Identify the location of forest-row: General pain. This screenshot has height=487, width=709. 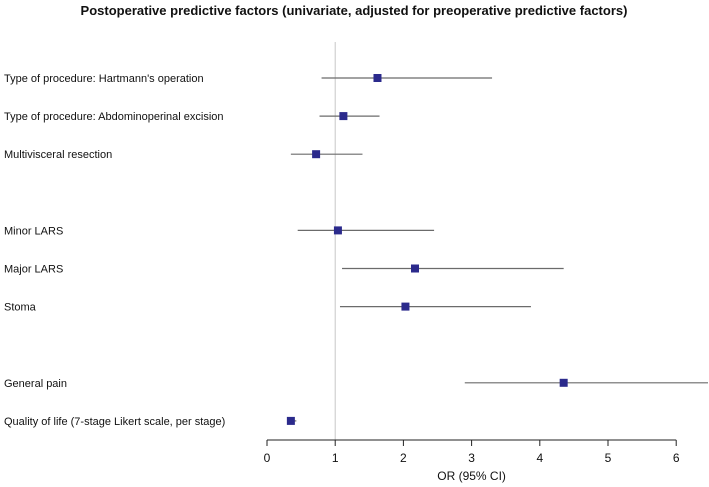
(356, 384).